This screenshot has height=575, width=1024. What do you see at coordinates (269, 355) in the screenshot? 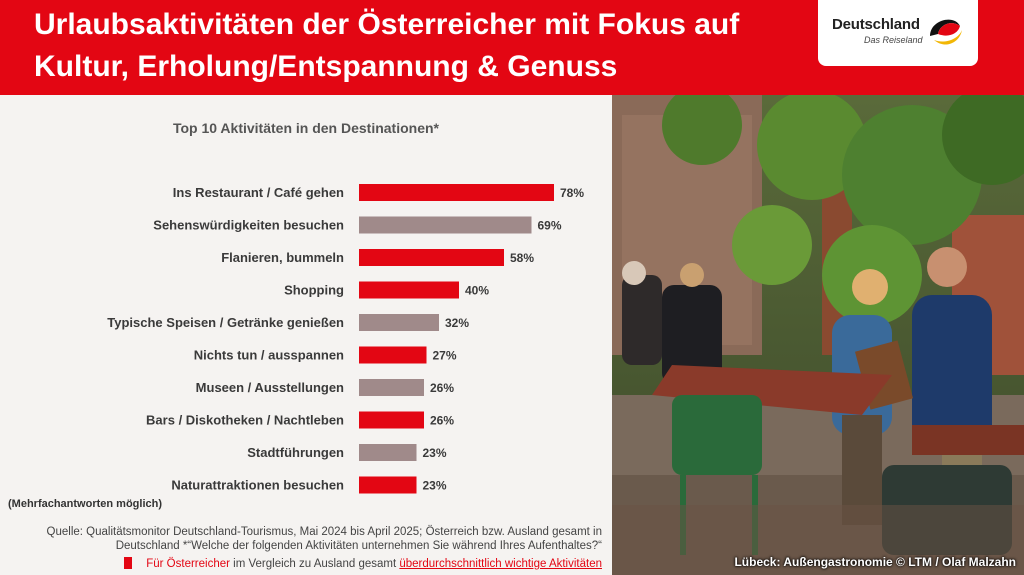
I see `category-label: Nichts tun / ausspannen` at bounding box center [269, 355].